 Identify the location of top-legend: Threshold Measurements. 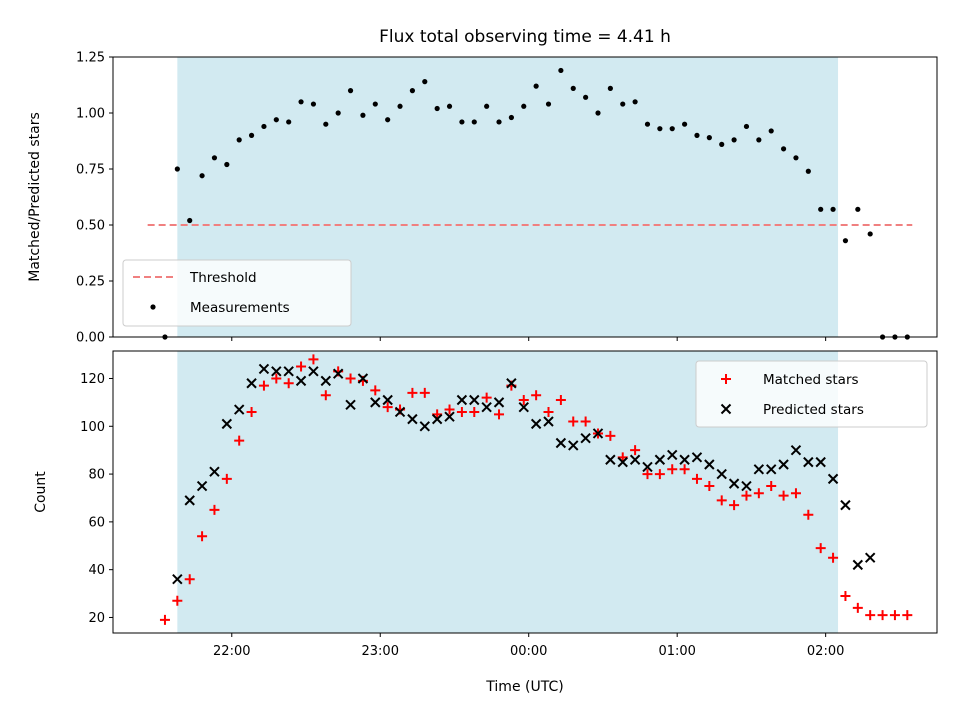
(237, 293).